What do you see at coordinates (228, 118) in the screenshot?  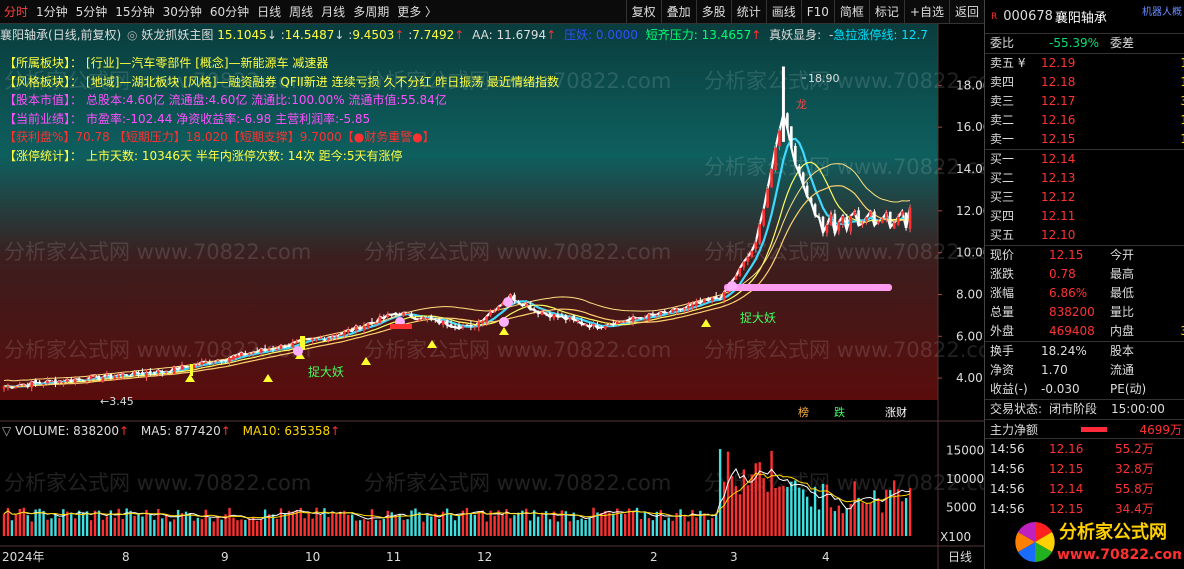 I see `info-text: 市盈率:-102.44 净资收益率:-6.98 主营利润率:-5.85` at bounding box center [228, 118].